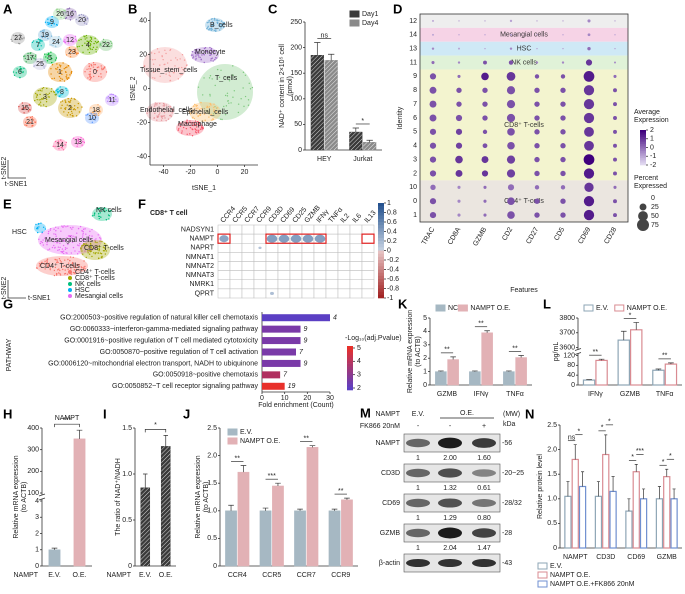 This screenshot has width=685, height=594. Describe the element at coordinates (365, 412) in the screenshot. I see `panel-label: M` at that location.